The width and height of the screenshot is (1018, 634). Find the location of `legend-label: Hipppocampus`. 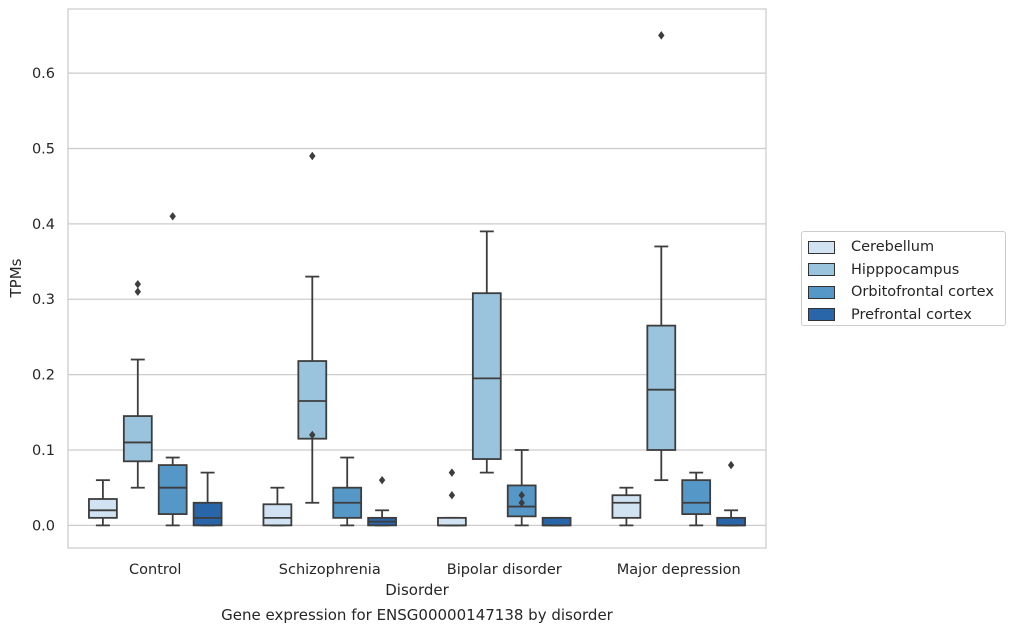

legend-label: Hipppocampus is located at coordinates (905, 269).